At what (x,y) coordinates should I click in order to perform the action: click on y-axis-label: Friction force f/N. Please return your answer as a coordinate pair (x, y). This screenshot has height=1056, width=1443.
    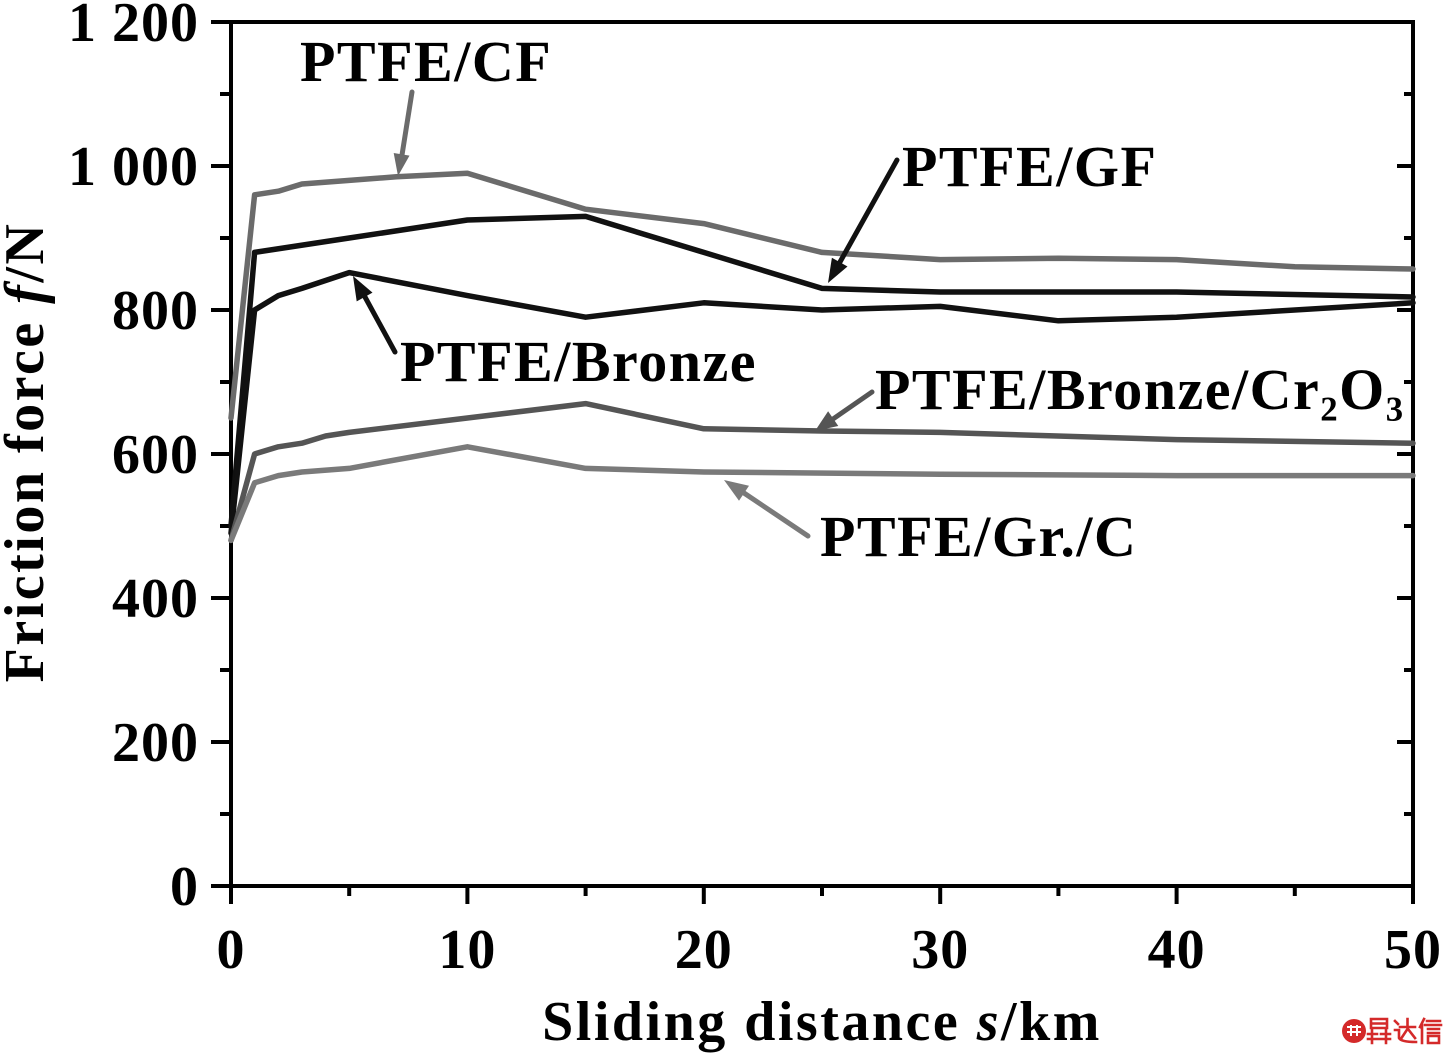
    Looking at the image, I should click on (28, 452).